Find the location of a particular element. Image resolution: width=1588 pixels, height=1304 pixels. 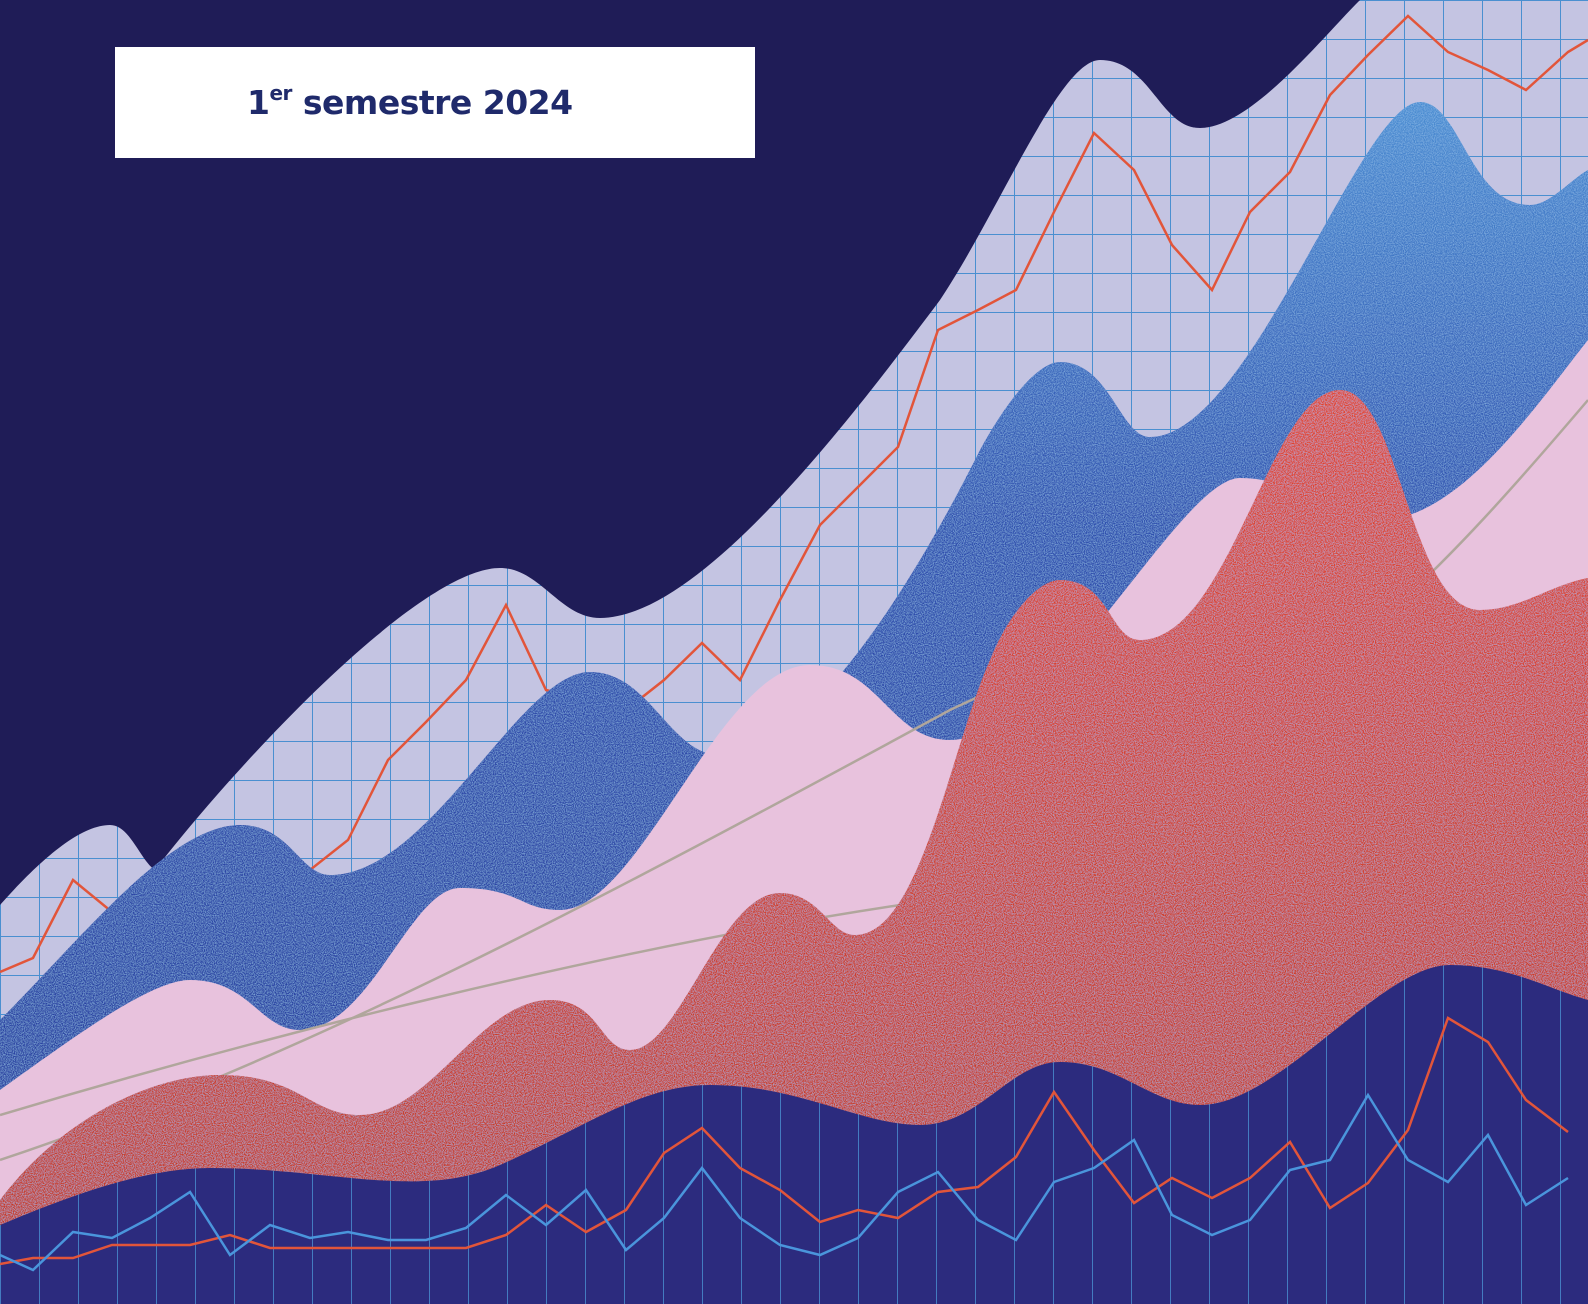

title-box: 1er semestre 2024 is located at coordinates (435, 102).